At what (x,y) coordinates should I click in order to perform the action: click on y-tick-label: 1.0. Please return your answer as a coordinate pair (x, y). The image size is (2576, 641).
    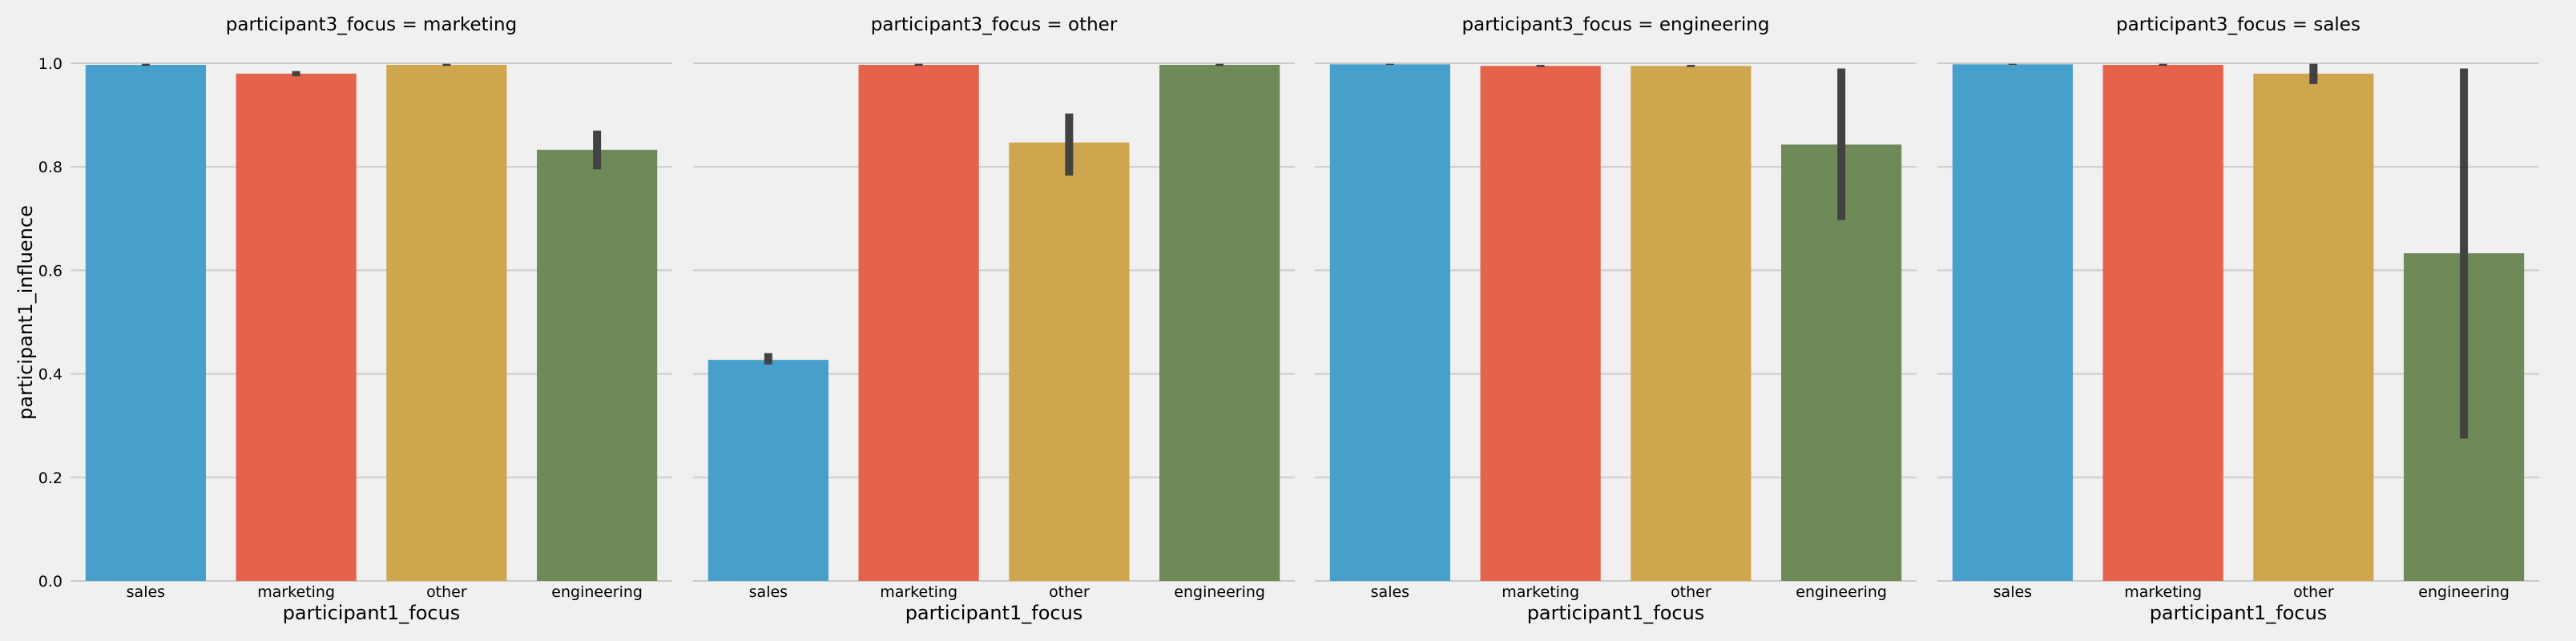
    Looking at the image, I should click on (50, 64).